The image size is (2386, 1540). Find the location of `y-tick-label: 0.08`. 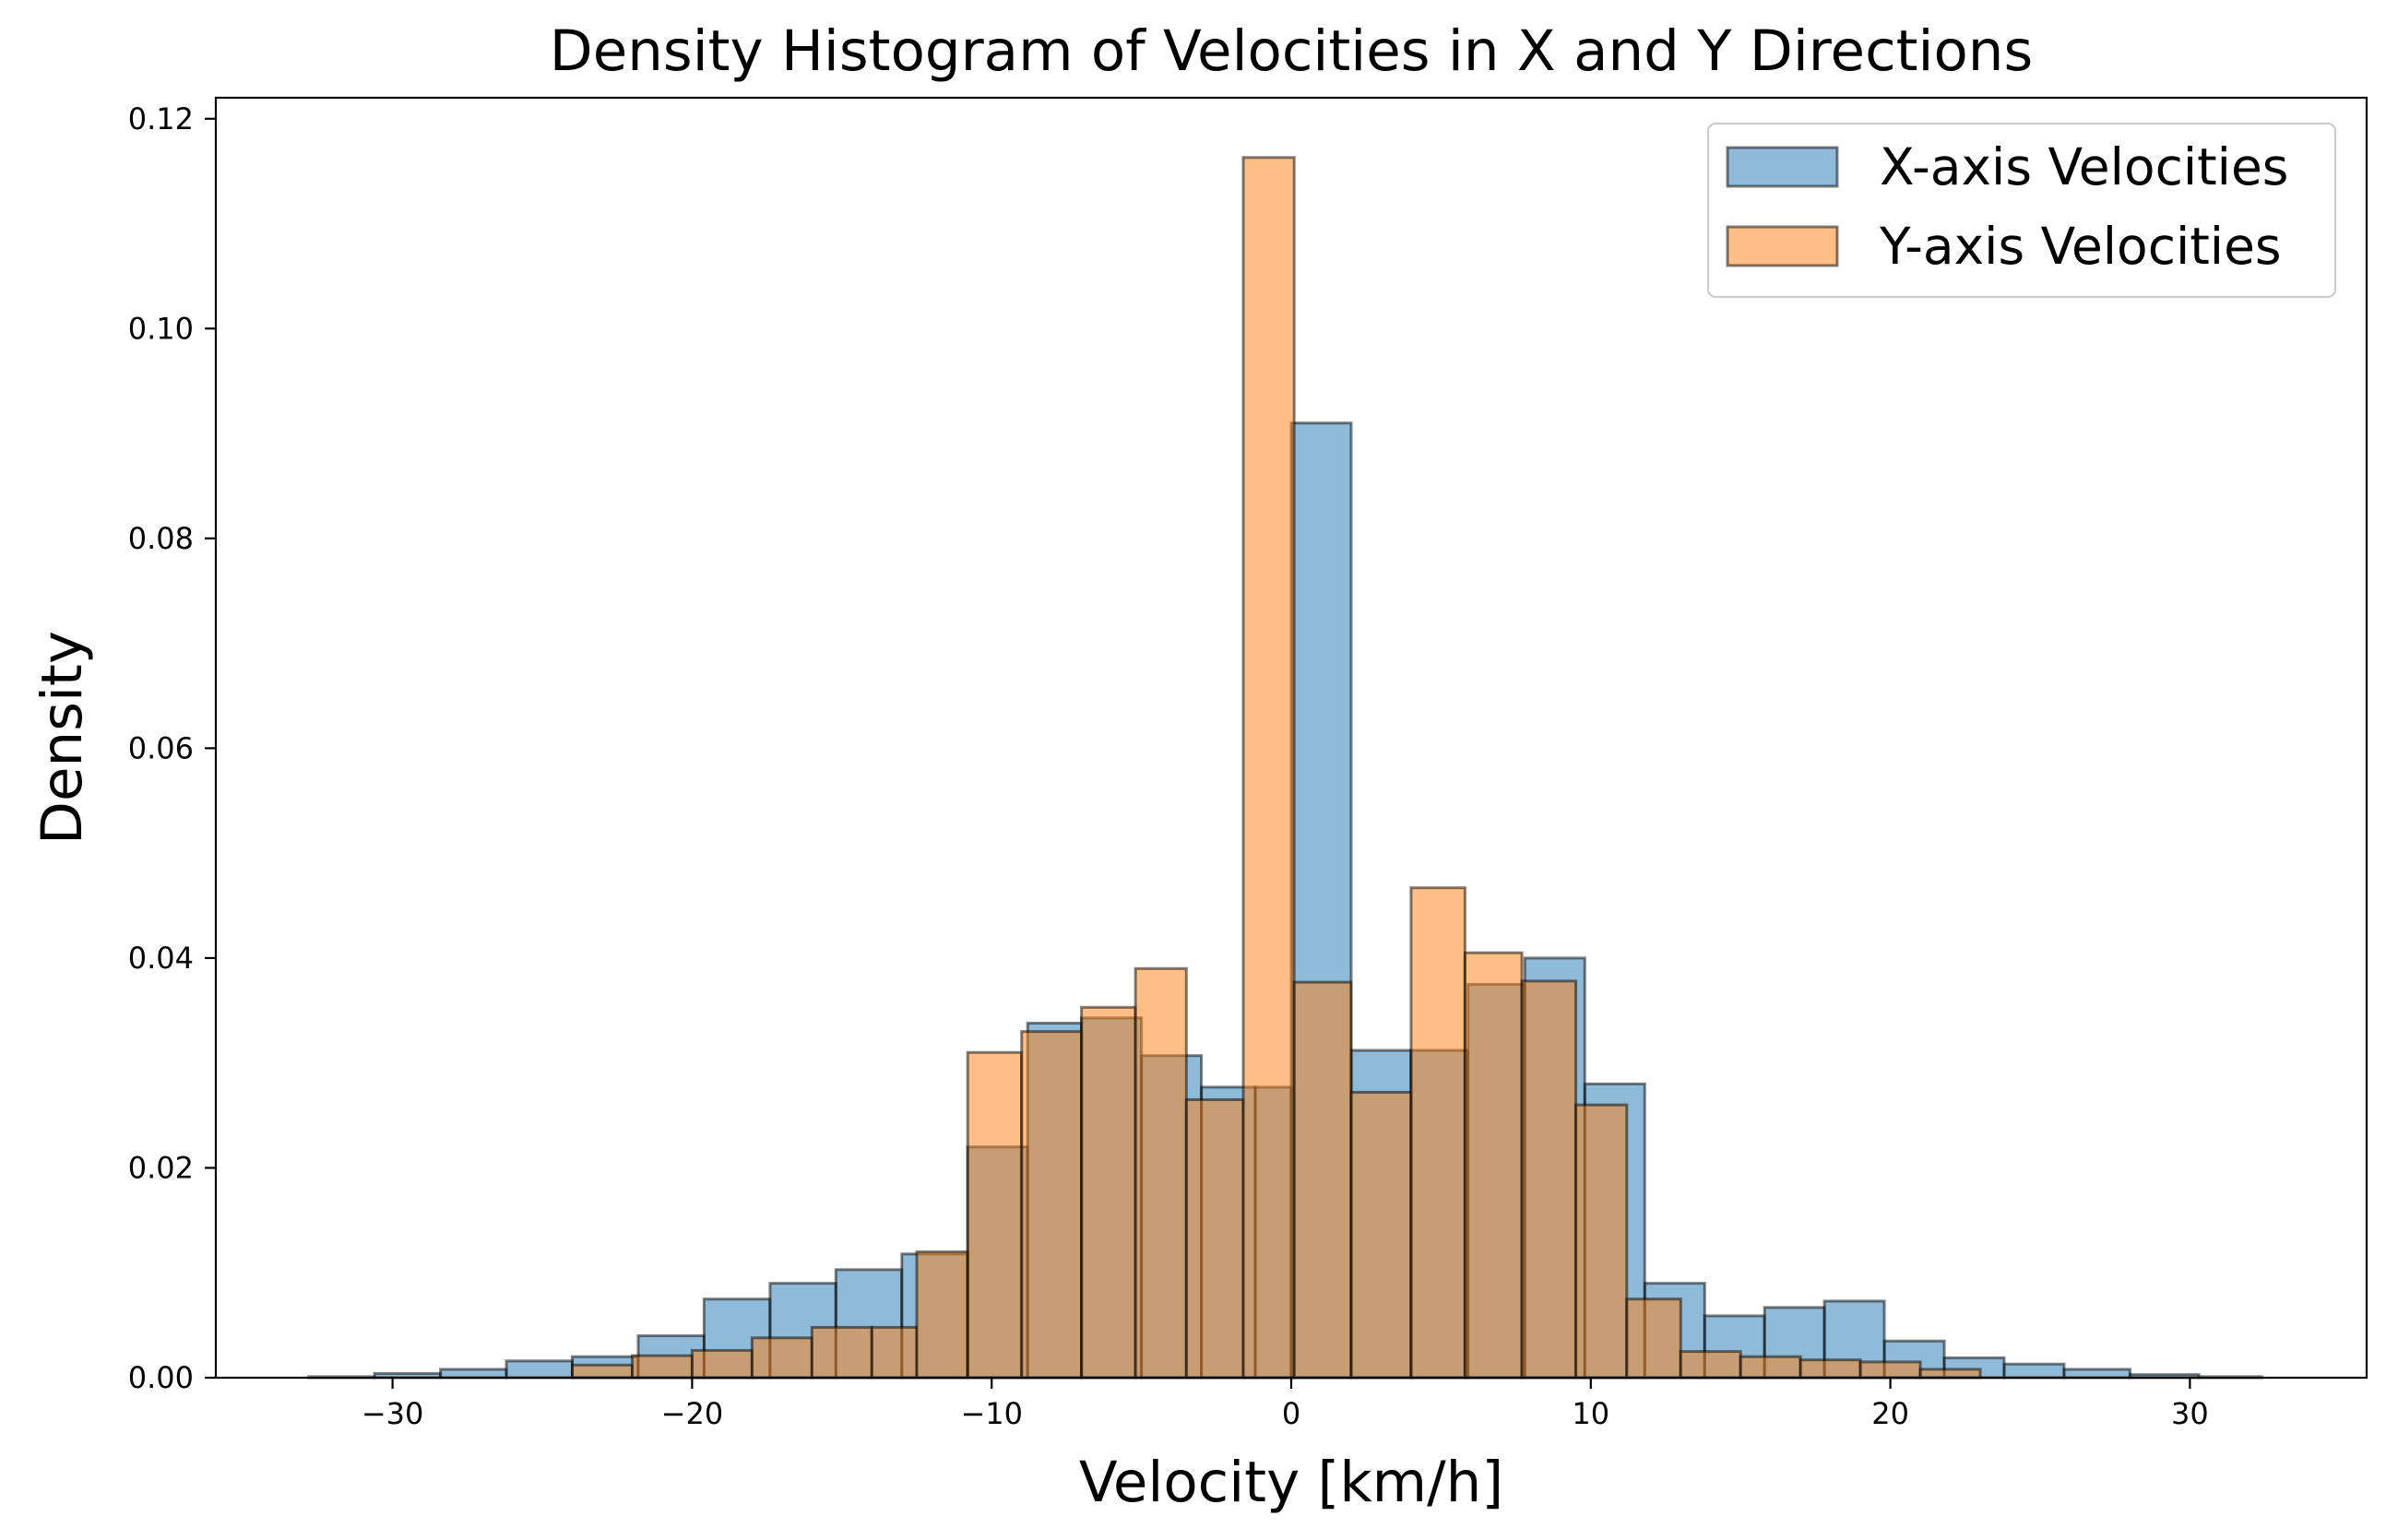

y-tick-label: 0.08 is located at coordinates (161, 539).